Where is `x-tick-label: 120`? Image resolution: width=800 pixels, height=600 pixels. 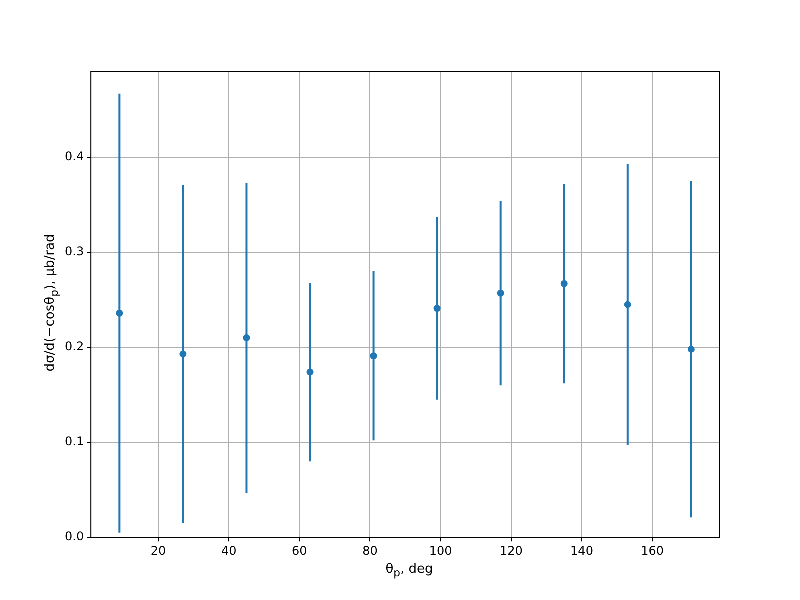 x-tick-label: 120 is located at coordinates (511, 551).